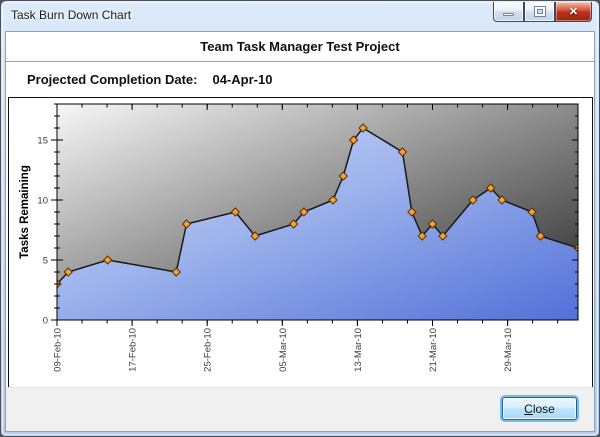 Image resolution: width=600 pixels, height=437 pixels. What do you see at coordinates (71, 15) in the screenshot?
I see `window-title: Task Burn Down Chart` at bounding box center [71, 15].